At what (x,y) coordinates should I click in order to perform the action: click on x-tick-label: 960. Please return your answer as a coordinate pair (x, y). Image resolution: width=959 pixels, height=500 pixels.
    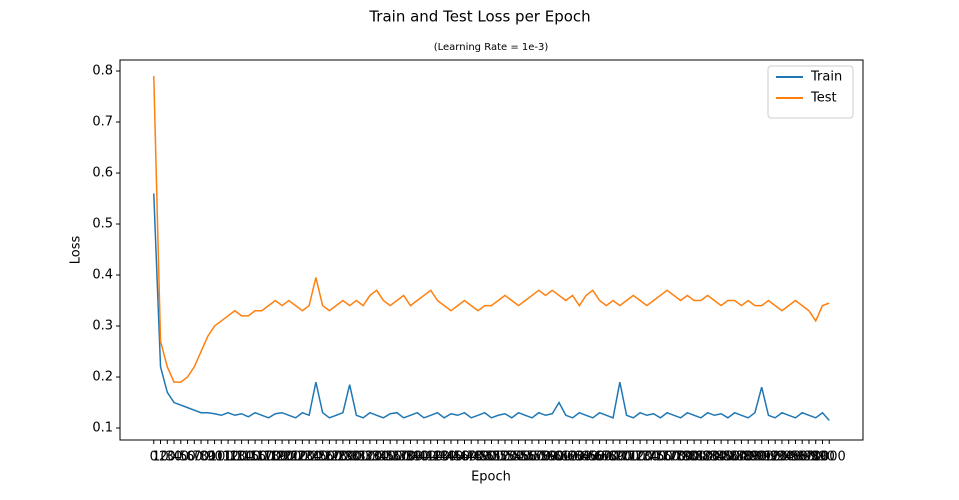
    Looking at the image, I should click on (802, 457).